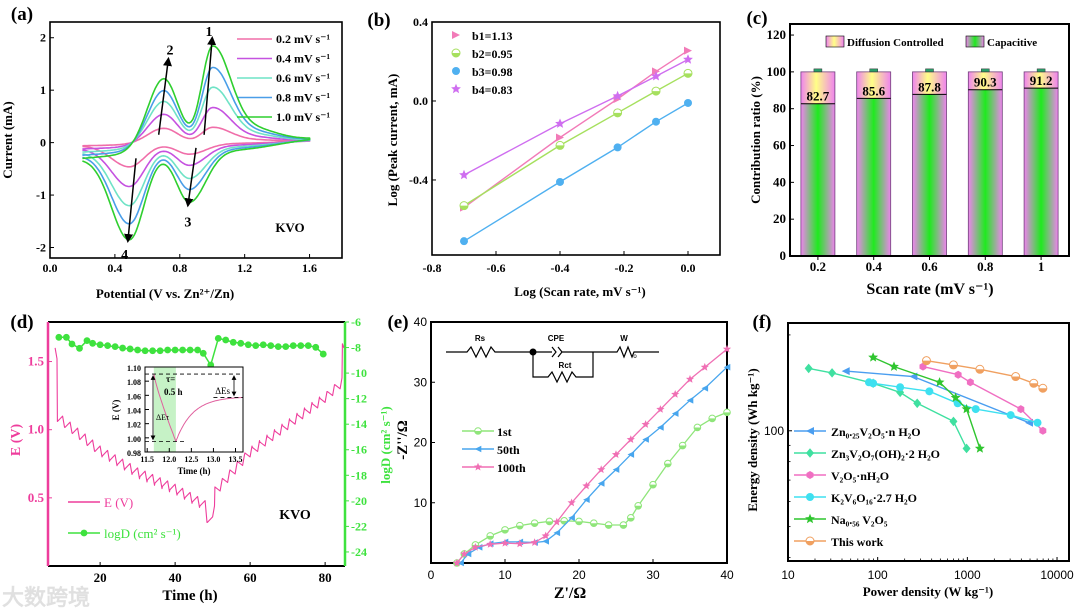 The height and width of the screenshot is (608, 1080). I want to click on circuit-label-rs: Rs, so click(480, 338).